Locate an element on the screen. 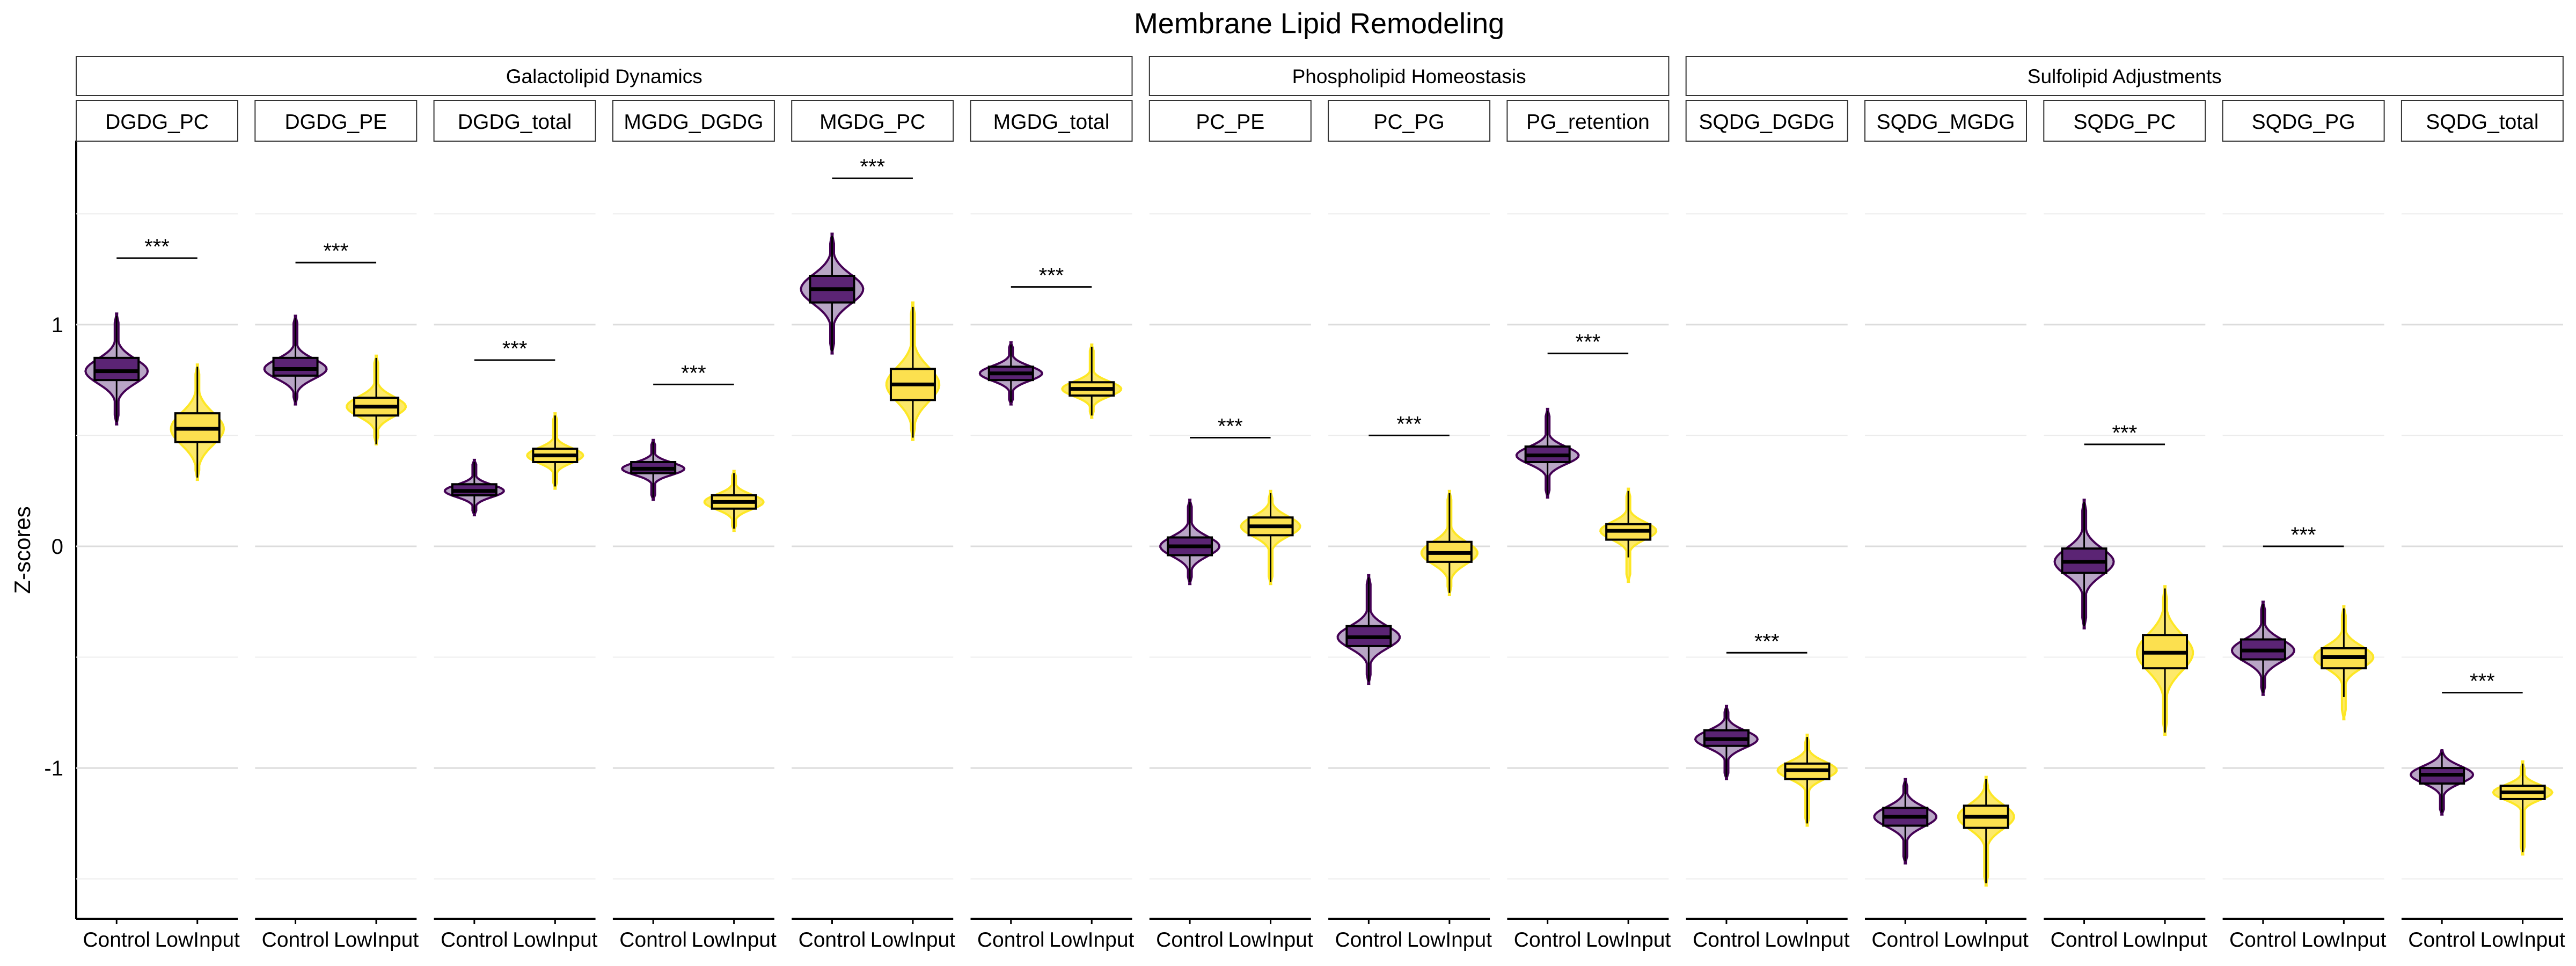  panel-sqdg-dgdg: SQDG_DGDG Control LowInput *** is located at coordinates (1767, 526).